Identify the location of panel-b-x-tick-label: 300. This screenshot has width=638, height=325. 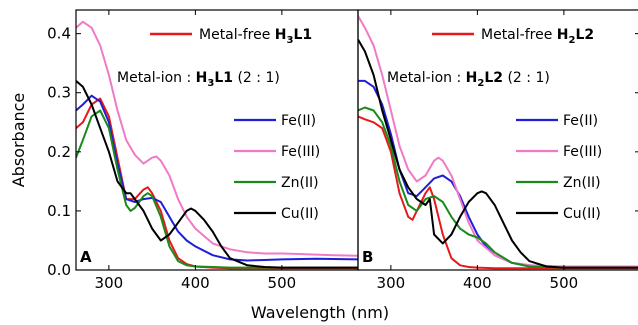
(391, 283).